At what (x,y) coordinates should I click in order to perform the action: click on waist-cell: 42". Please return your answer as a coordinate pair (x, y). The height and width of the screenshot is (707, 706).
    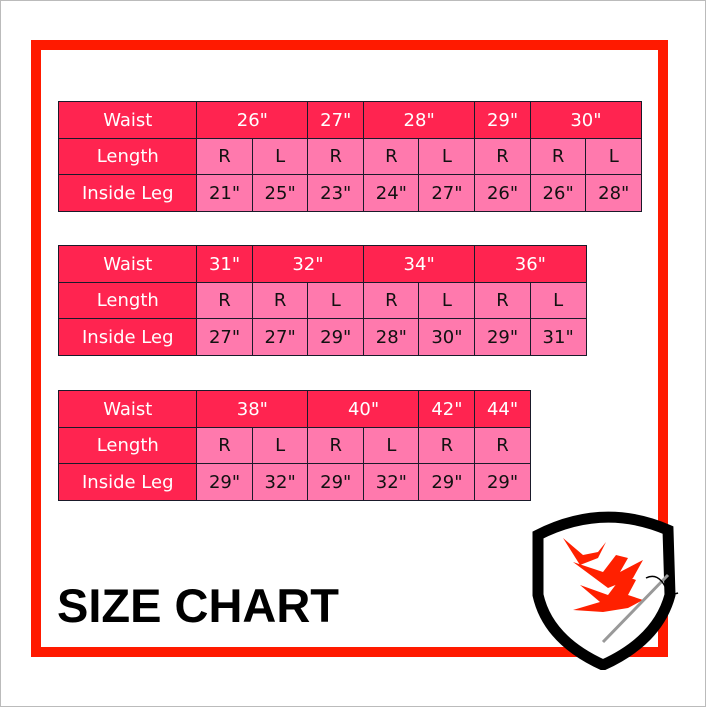
    Looking at the image, I should click on (447, 409).